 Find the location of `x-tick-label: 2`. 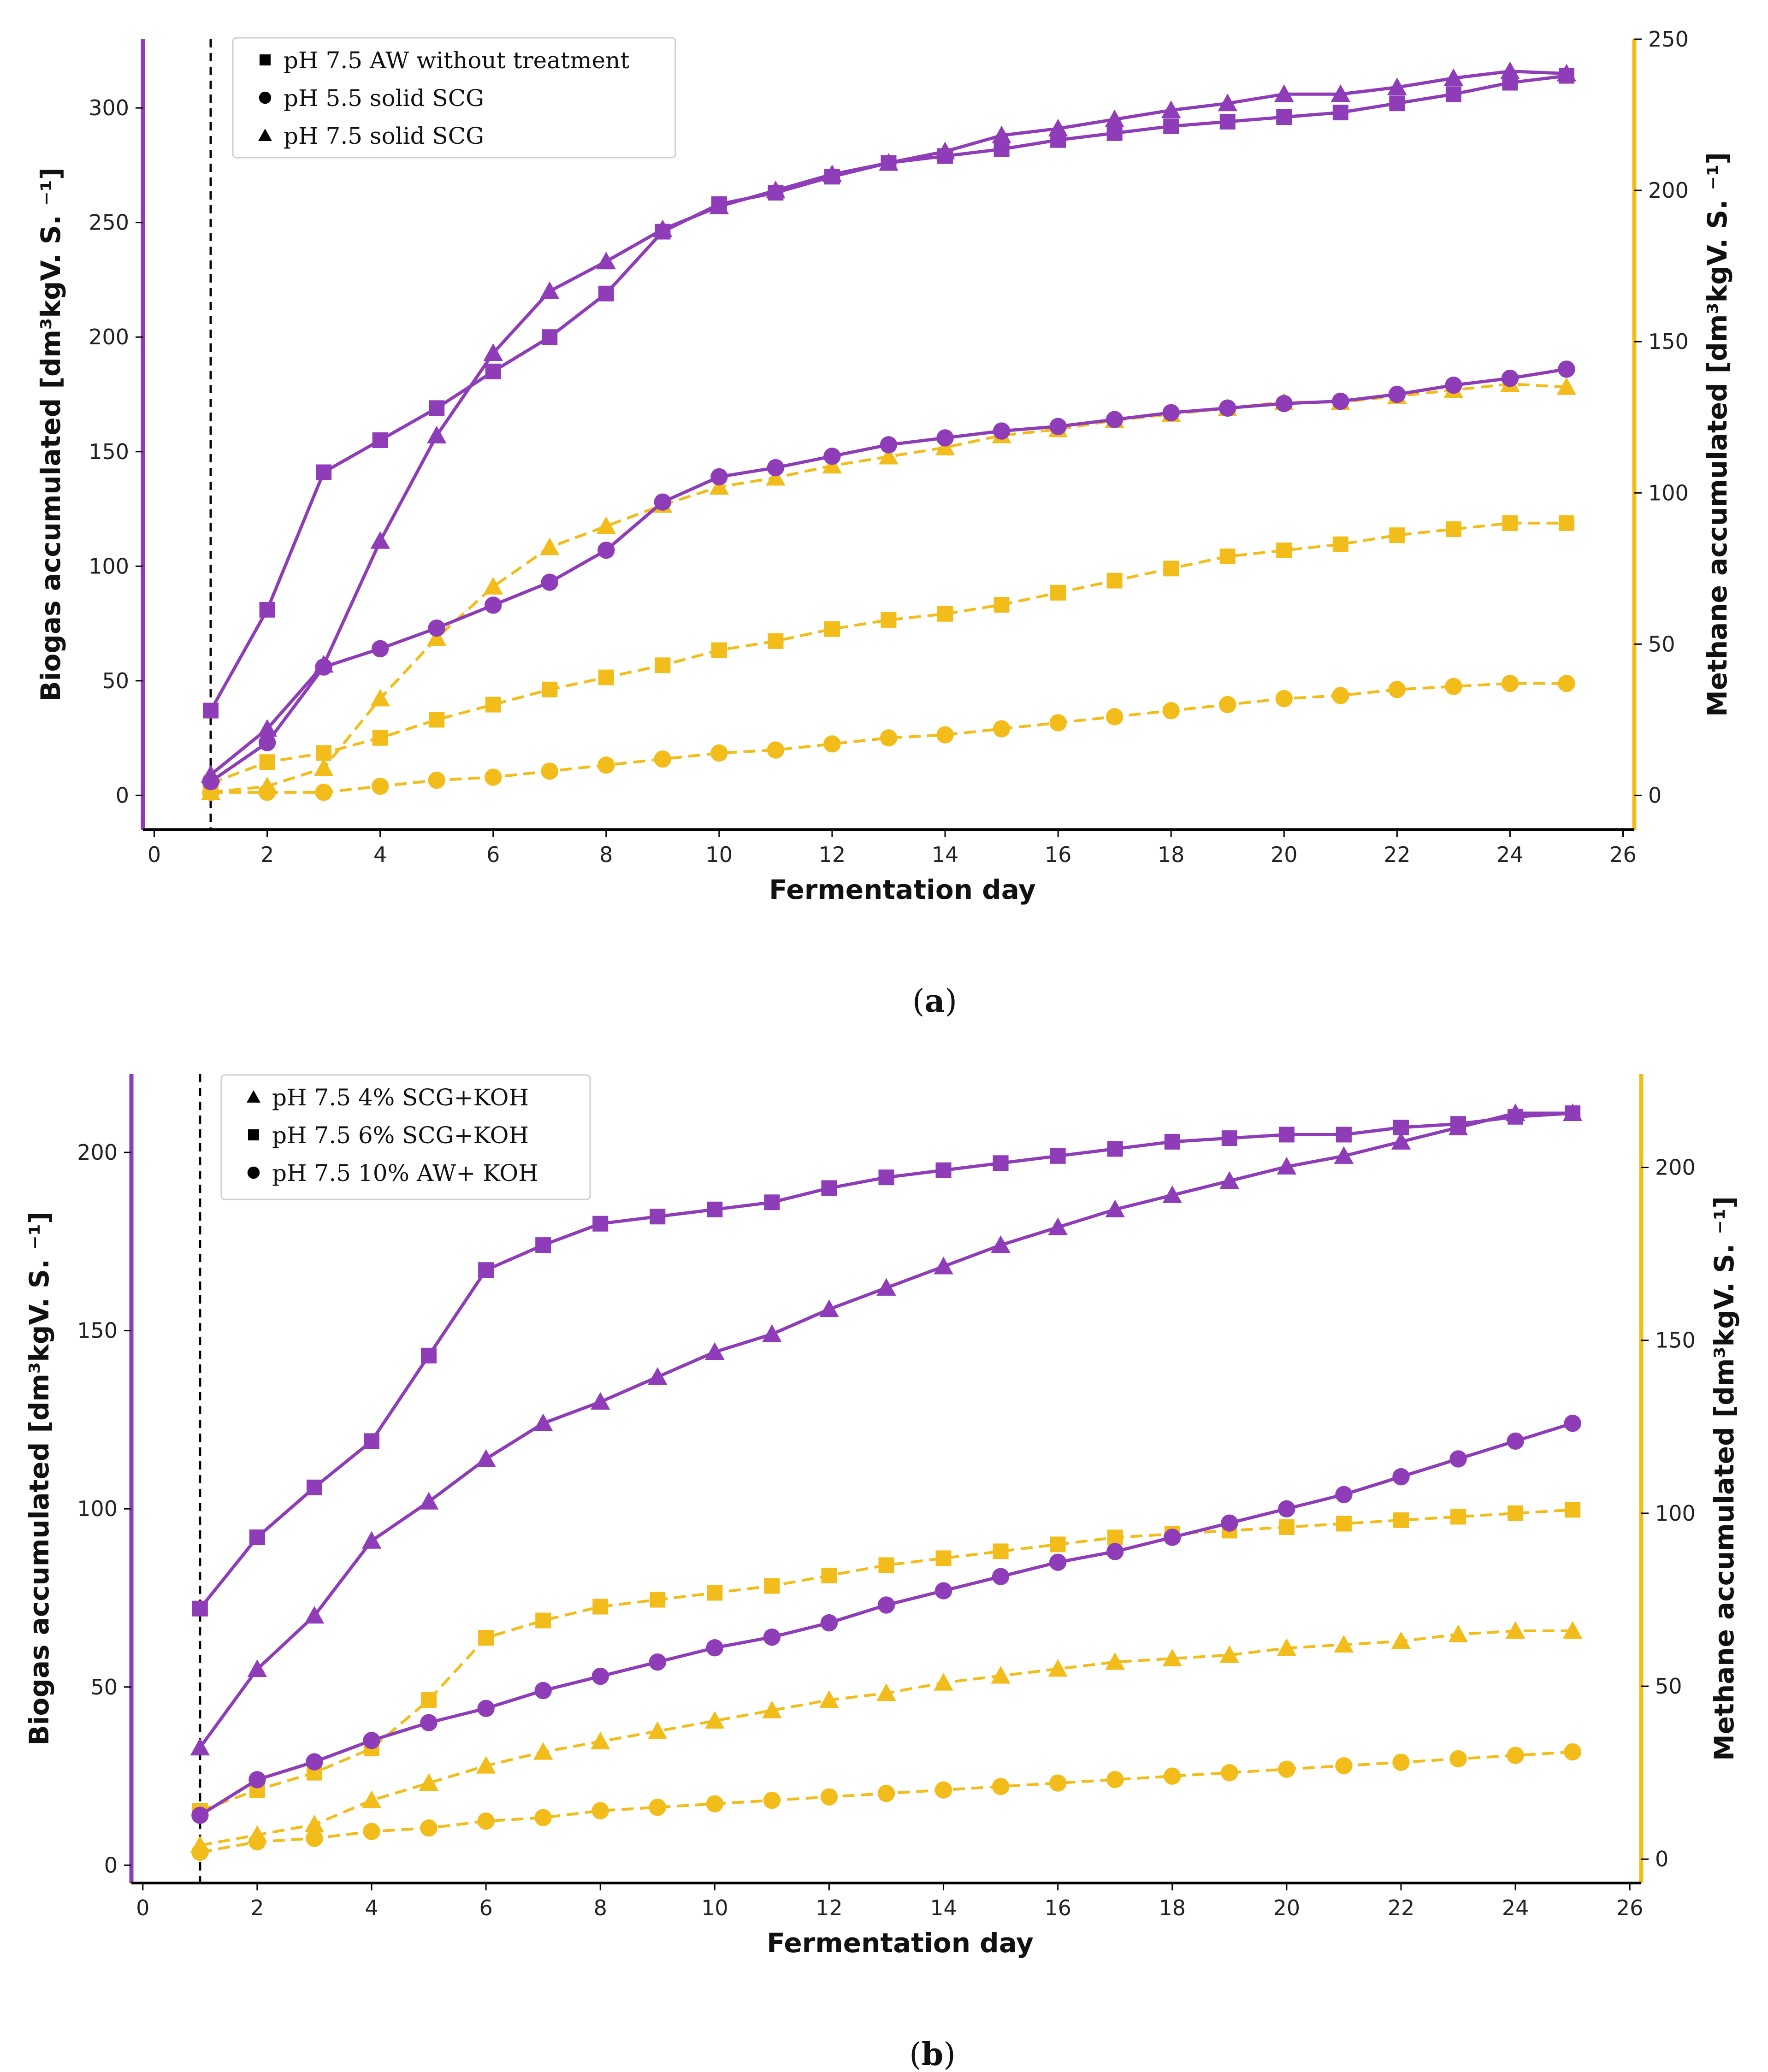

x-tick-label: 2 is located at coordinates (257, 1907).